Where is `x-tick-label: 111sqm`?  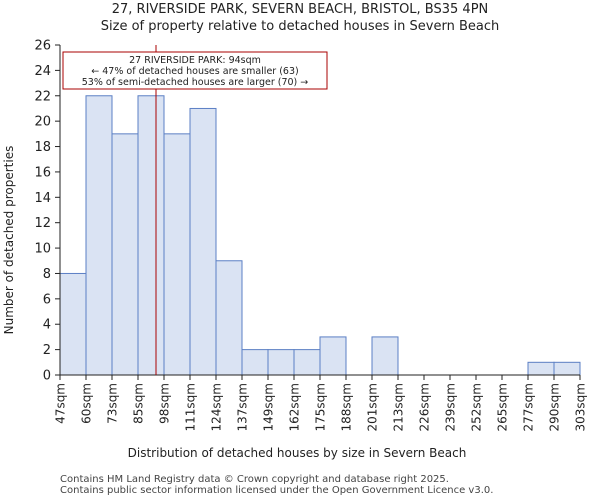 x-tick-label: 111sqm is located at coordinates (191, 407).